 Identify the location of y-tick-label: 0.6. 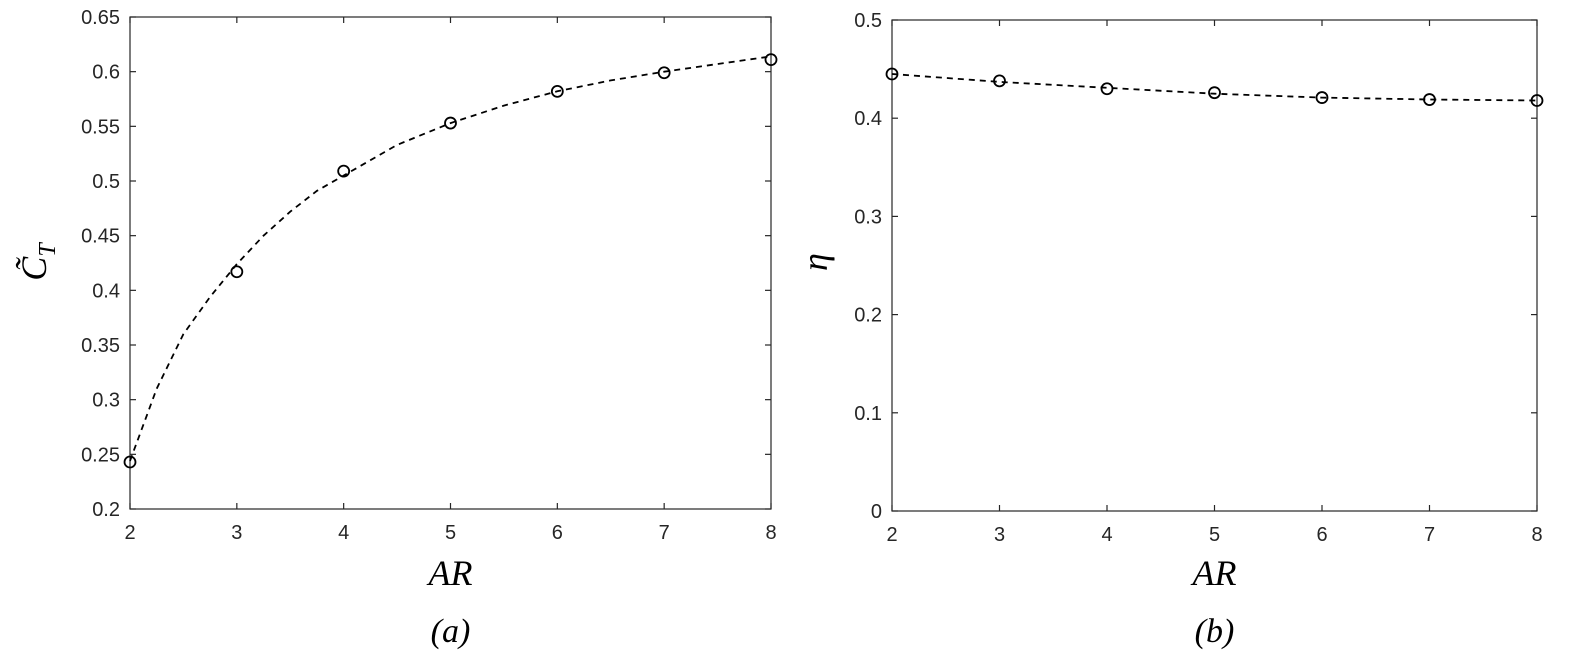
(106, 73).